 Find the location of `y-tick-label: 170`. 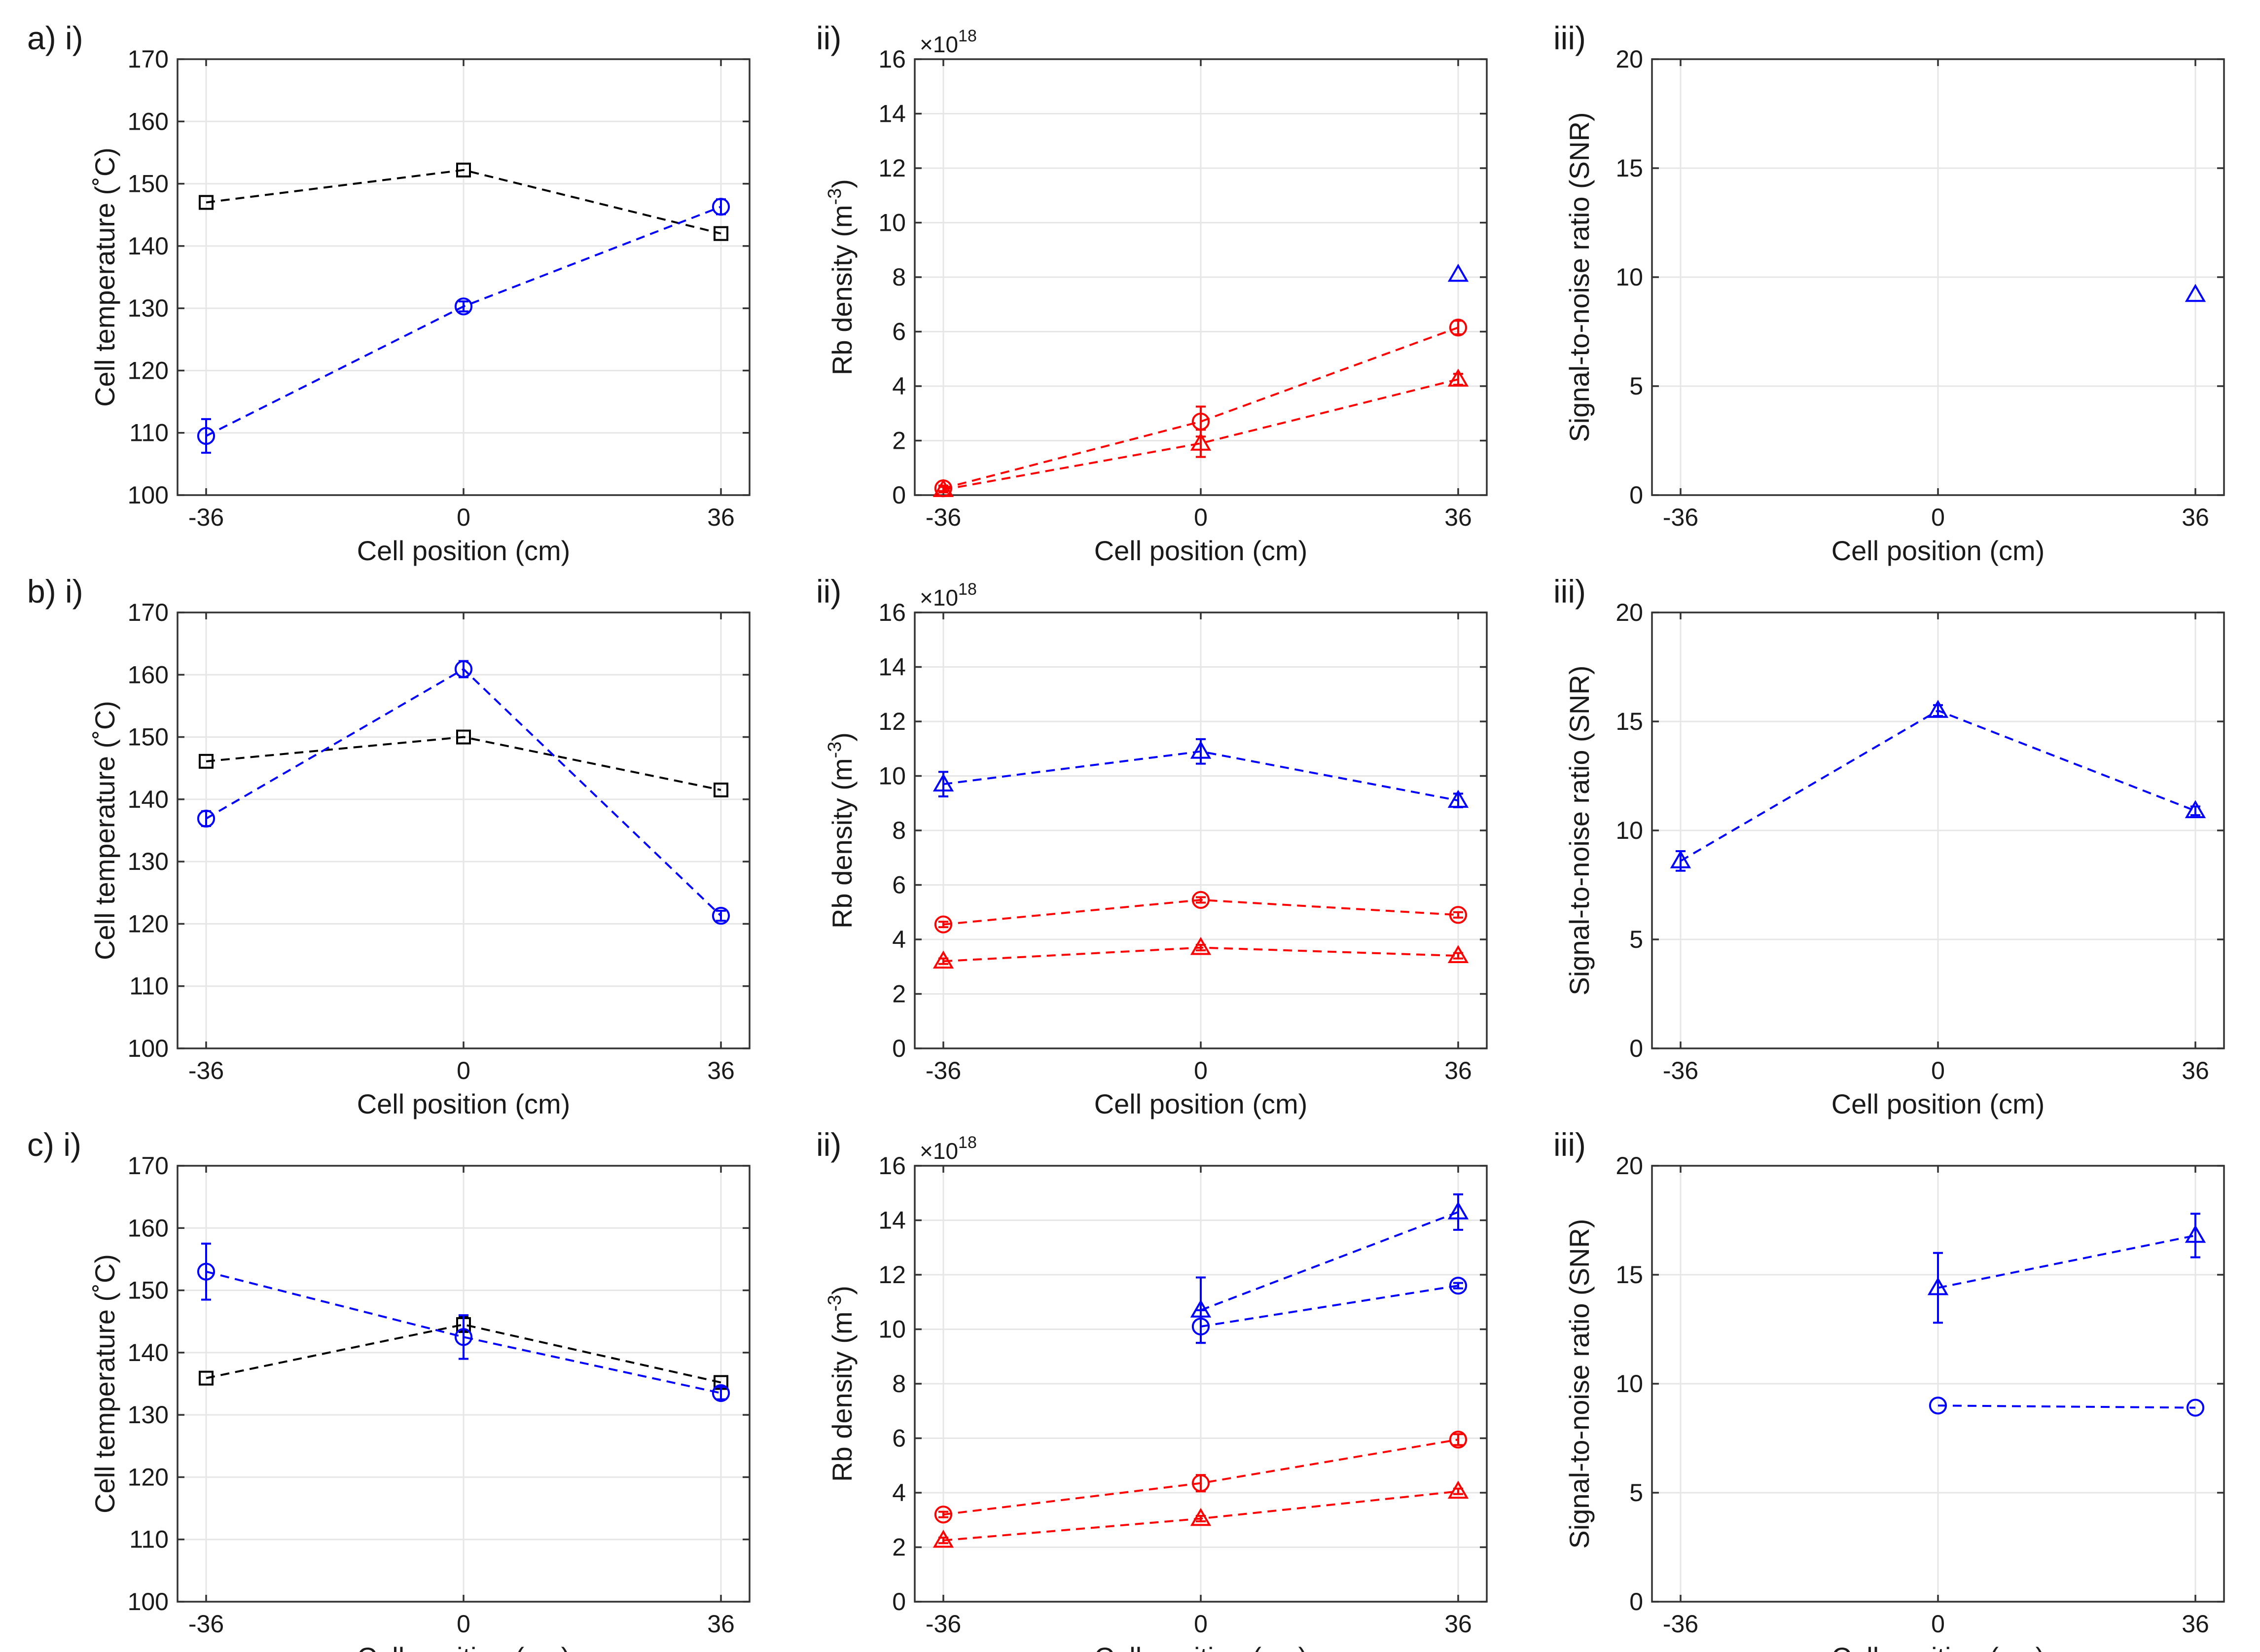

y-tick-label: 170 is located at coordinates (148, 612).